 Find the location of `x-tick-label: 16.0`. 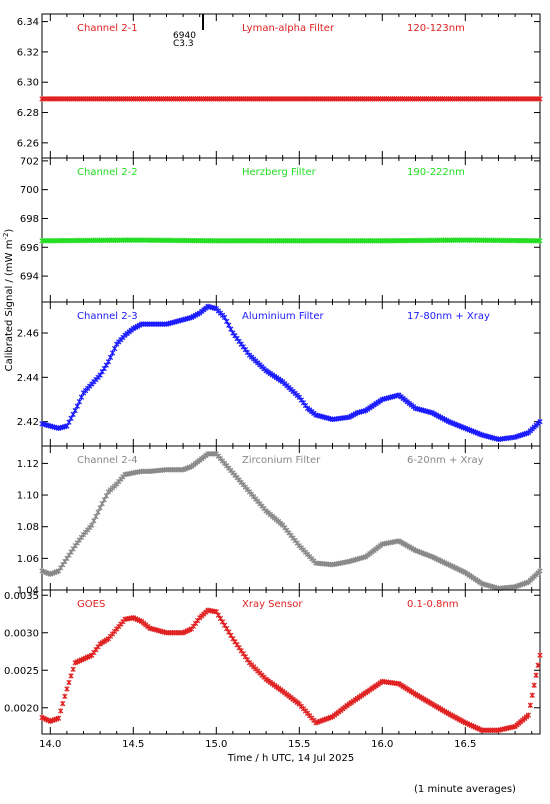

x-tick-label: 16.0 is located at coordinates (382, 744).